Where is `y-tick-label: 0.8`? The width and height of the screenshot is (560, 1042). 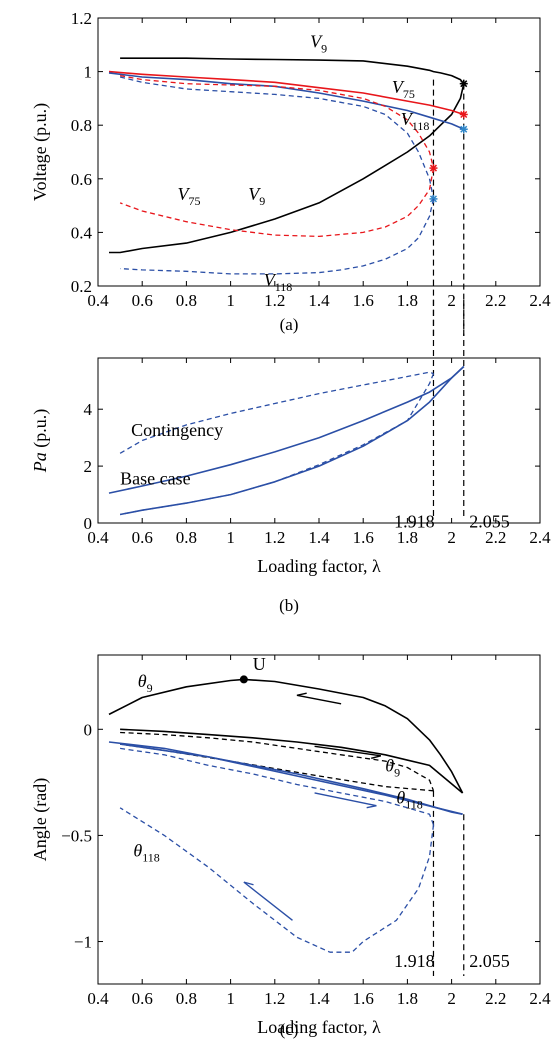
y-tick-label: 0.8 is located at coordinates (81, 125).